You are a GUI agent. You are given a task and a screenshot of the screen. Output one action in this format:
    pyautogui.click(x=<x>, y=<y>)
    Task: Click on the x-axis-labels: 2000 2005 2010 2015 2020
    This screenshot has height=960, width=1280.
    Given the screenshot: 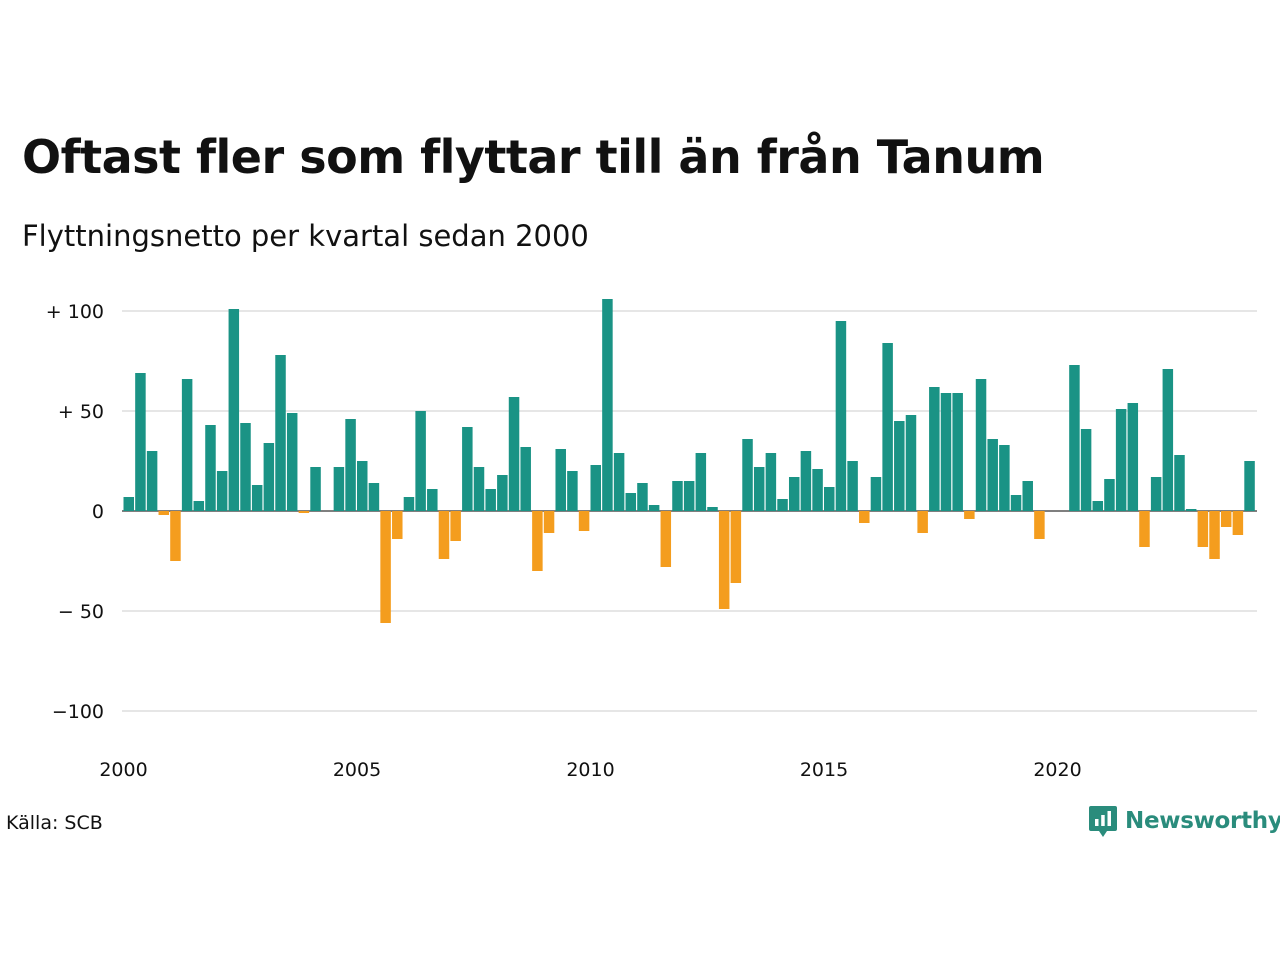 What is the action you would take?
    pyautogui.click(x=590, y=770)
    